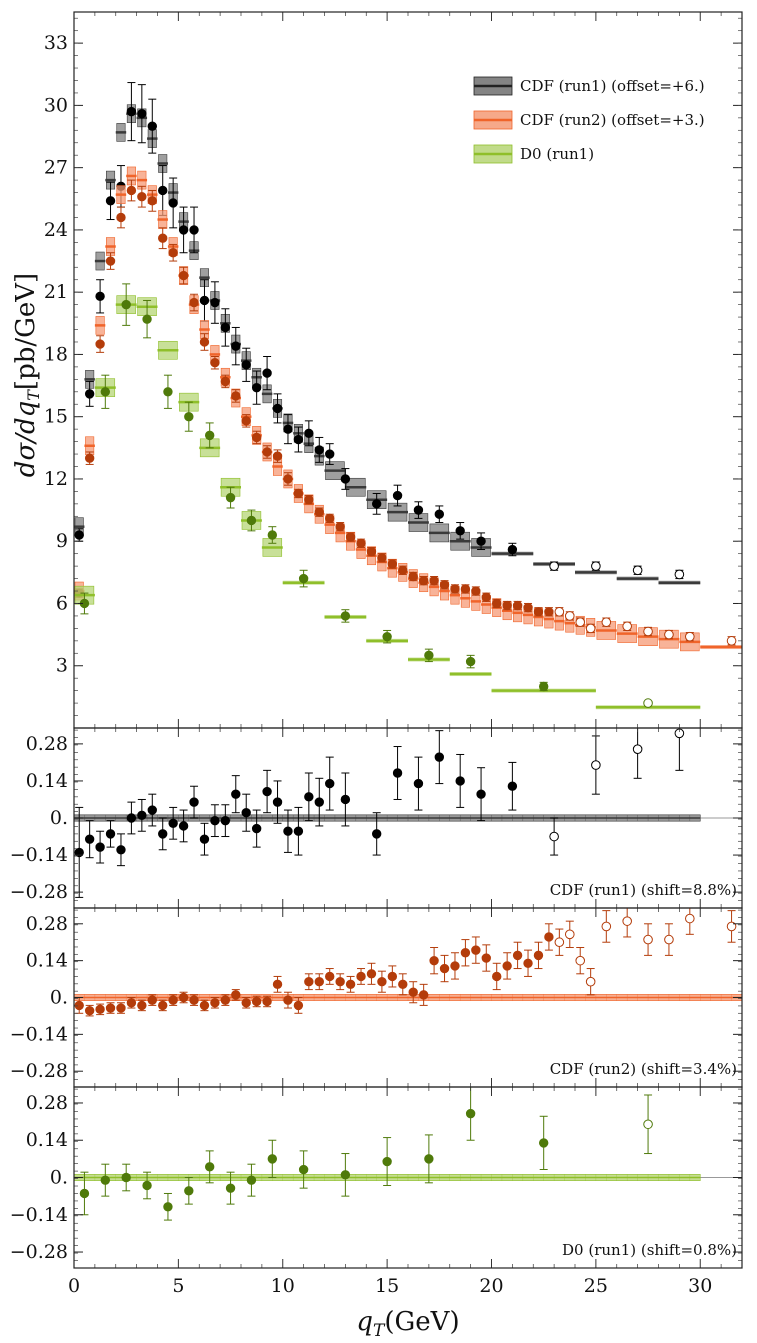  Describe the element at coordinates (74, 1286) in the screenshot. I see `x-tick-label: 0` at that location.